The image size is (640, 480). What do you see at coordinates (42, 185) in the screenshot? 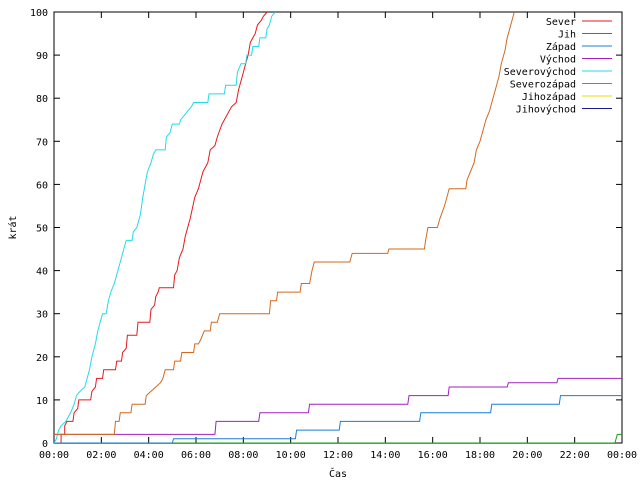
I see `y-tick-label: 60` at bounding box center [42, 185].